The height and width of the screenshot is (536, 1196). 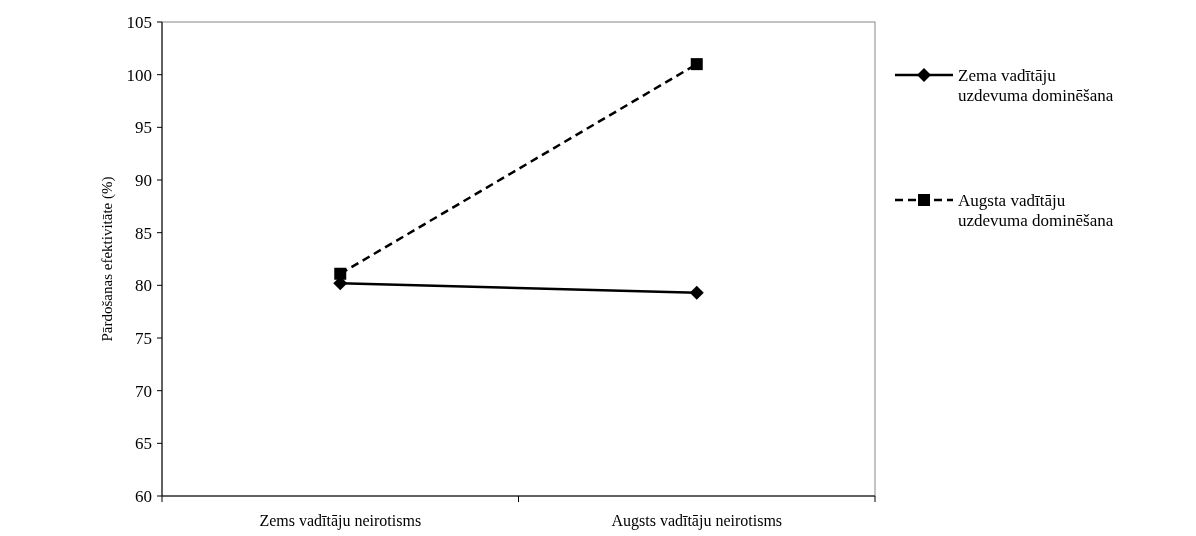 I want to click on y-tick-label: 105, so click(x=139, y=22).